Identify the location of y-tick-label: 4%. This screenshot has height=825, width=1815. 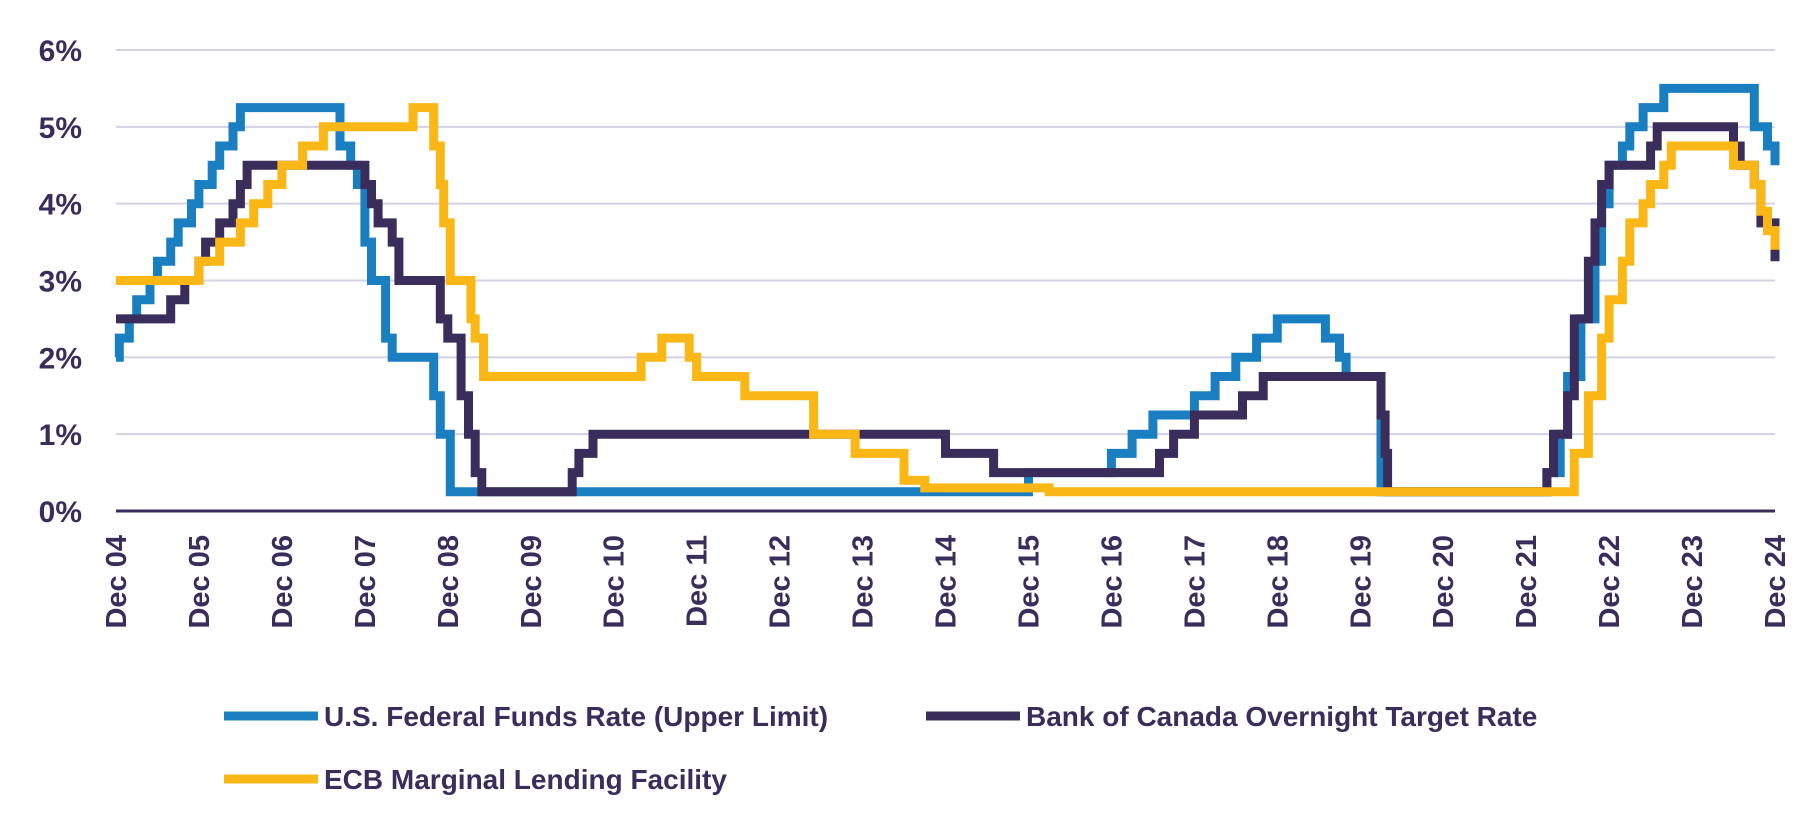
(60, 205).